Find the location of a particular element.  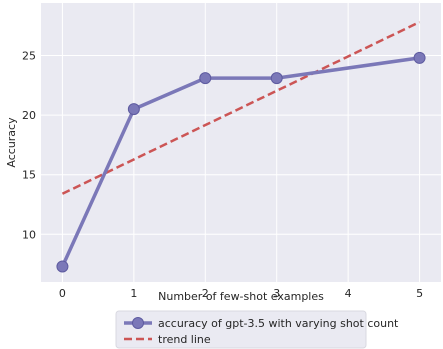

legend-box is located at coordinates (241, 329).